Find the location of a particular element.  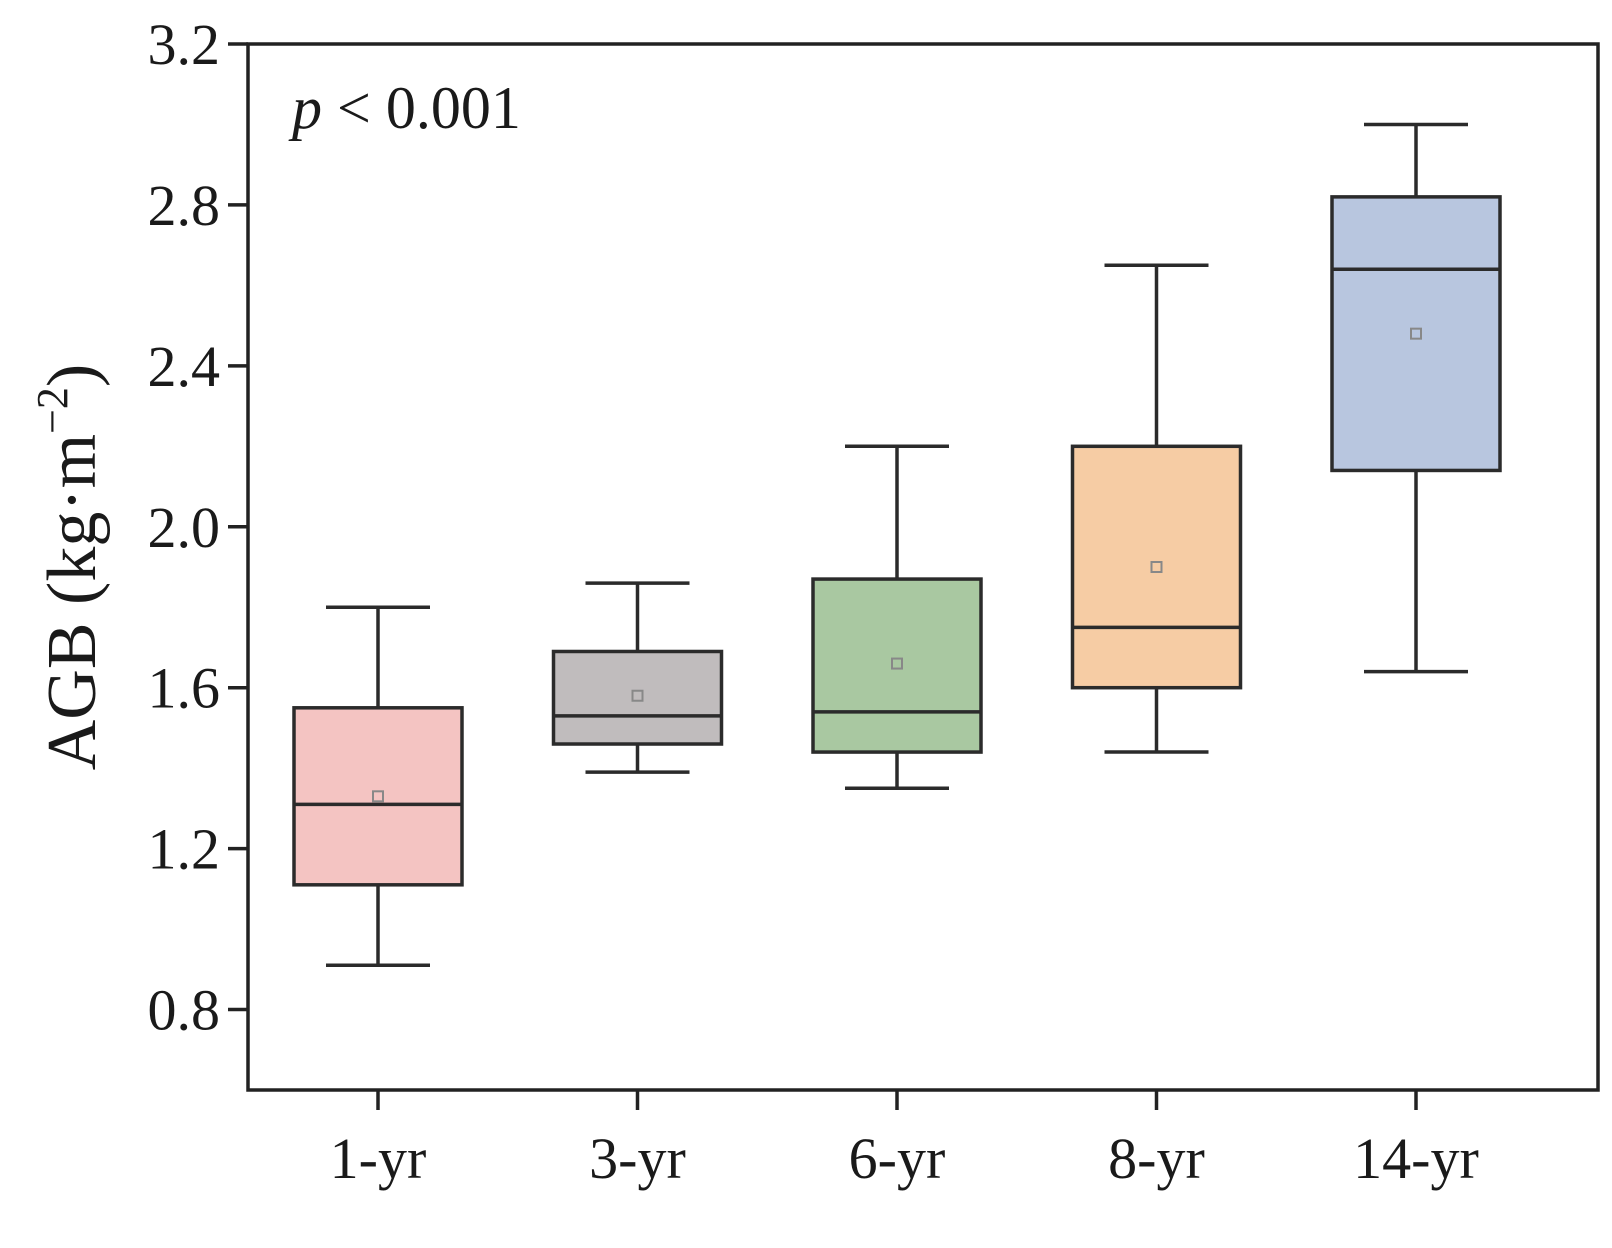

x-tick-label: 14-yr is located at coordinates (1416, 1158).